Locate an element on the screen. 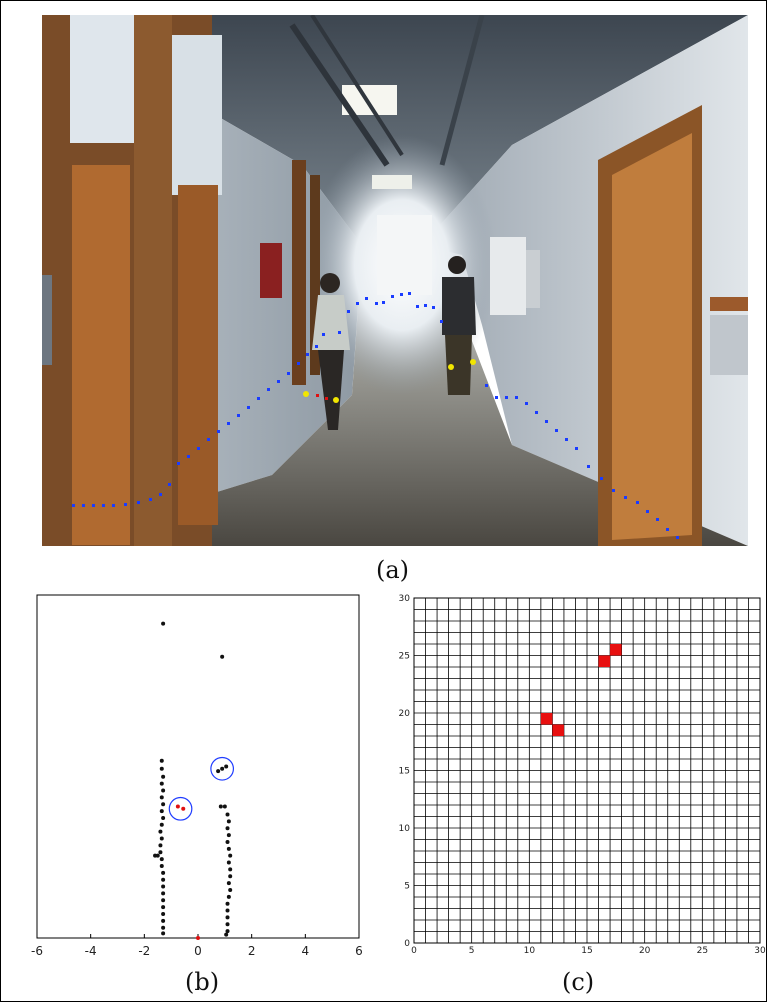 The image size is (769, 1004). caption-a: (a) is located at coordinates (393, 570).